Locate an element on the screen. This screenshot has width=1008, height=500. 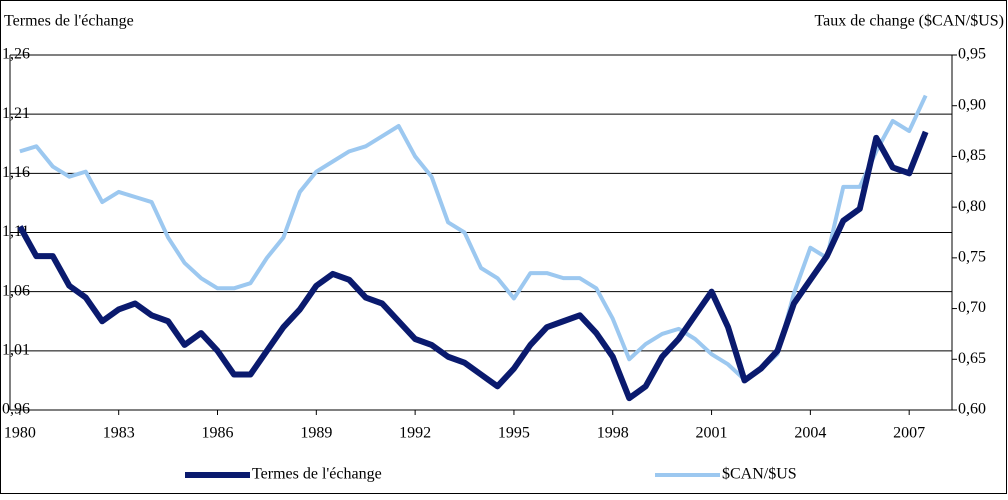
x-tick-label: 1992 is located at coordinates (415, 433).